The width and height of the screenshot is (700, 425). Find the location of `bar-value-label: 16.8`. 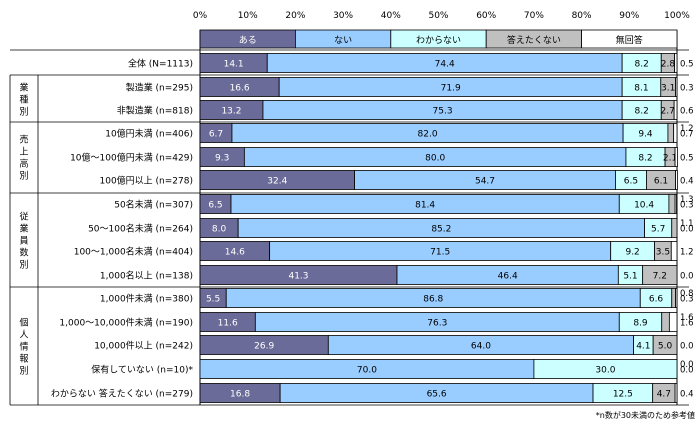

bar-value-label: 16.8 is located at coordinates (240, 395).